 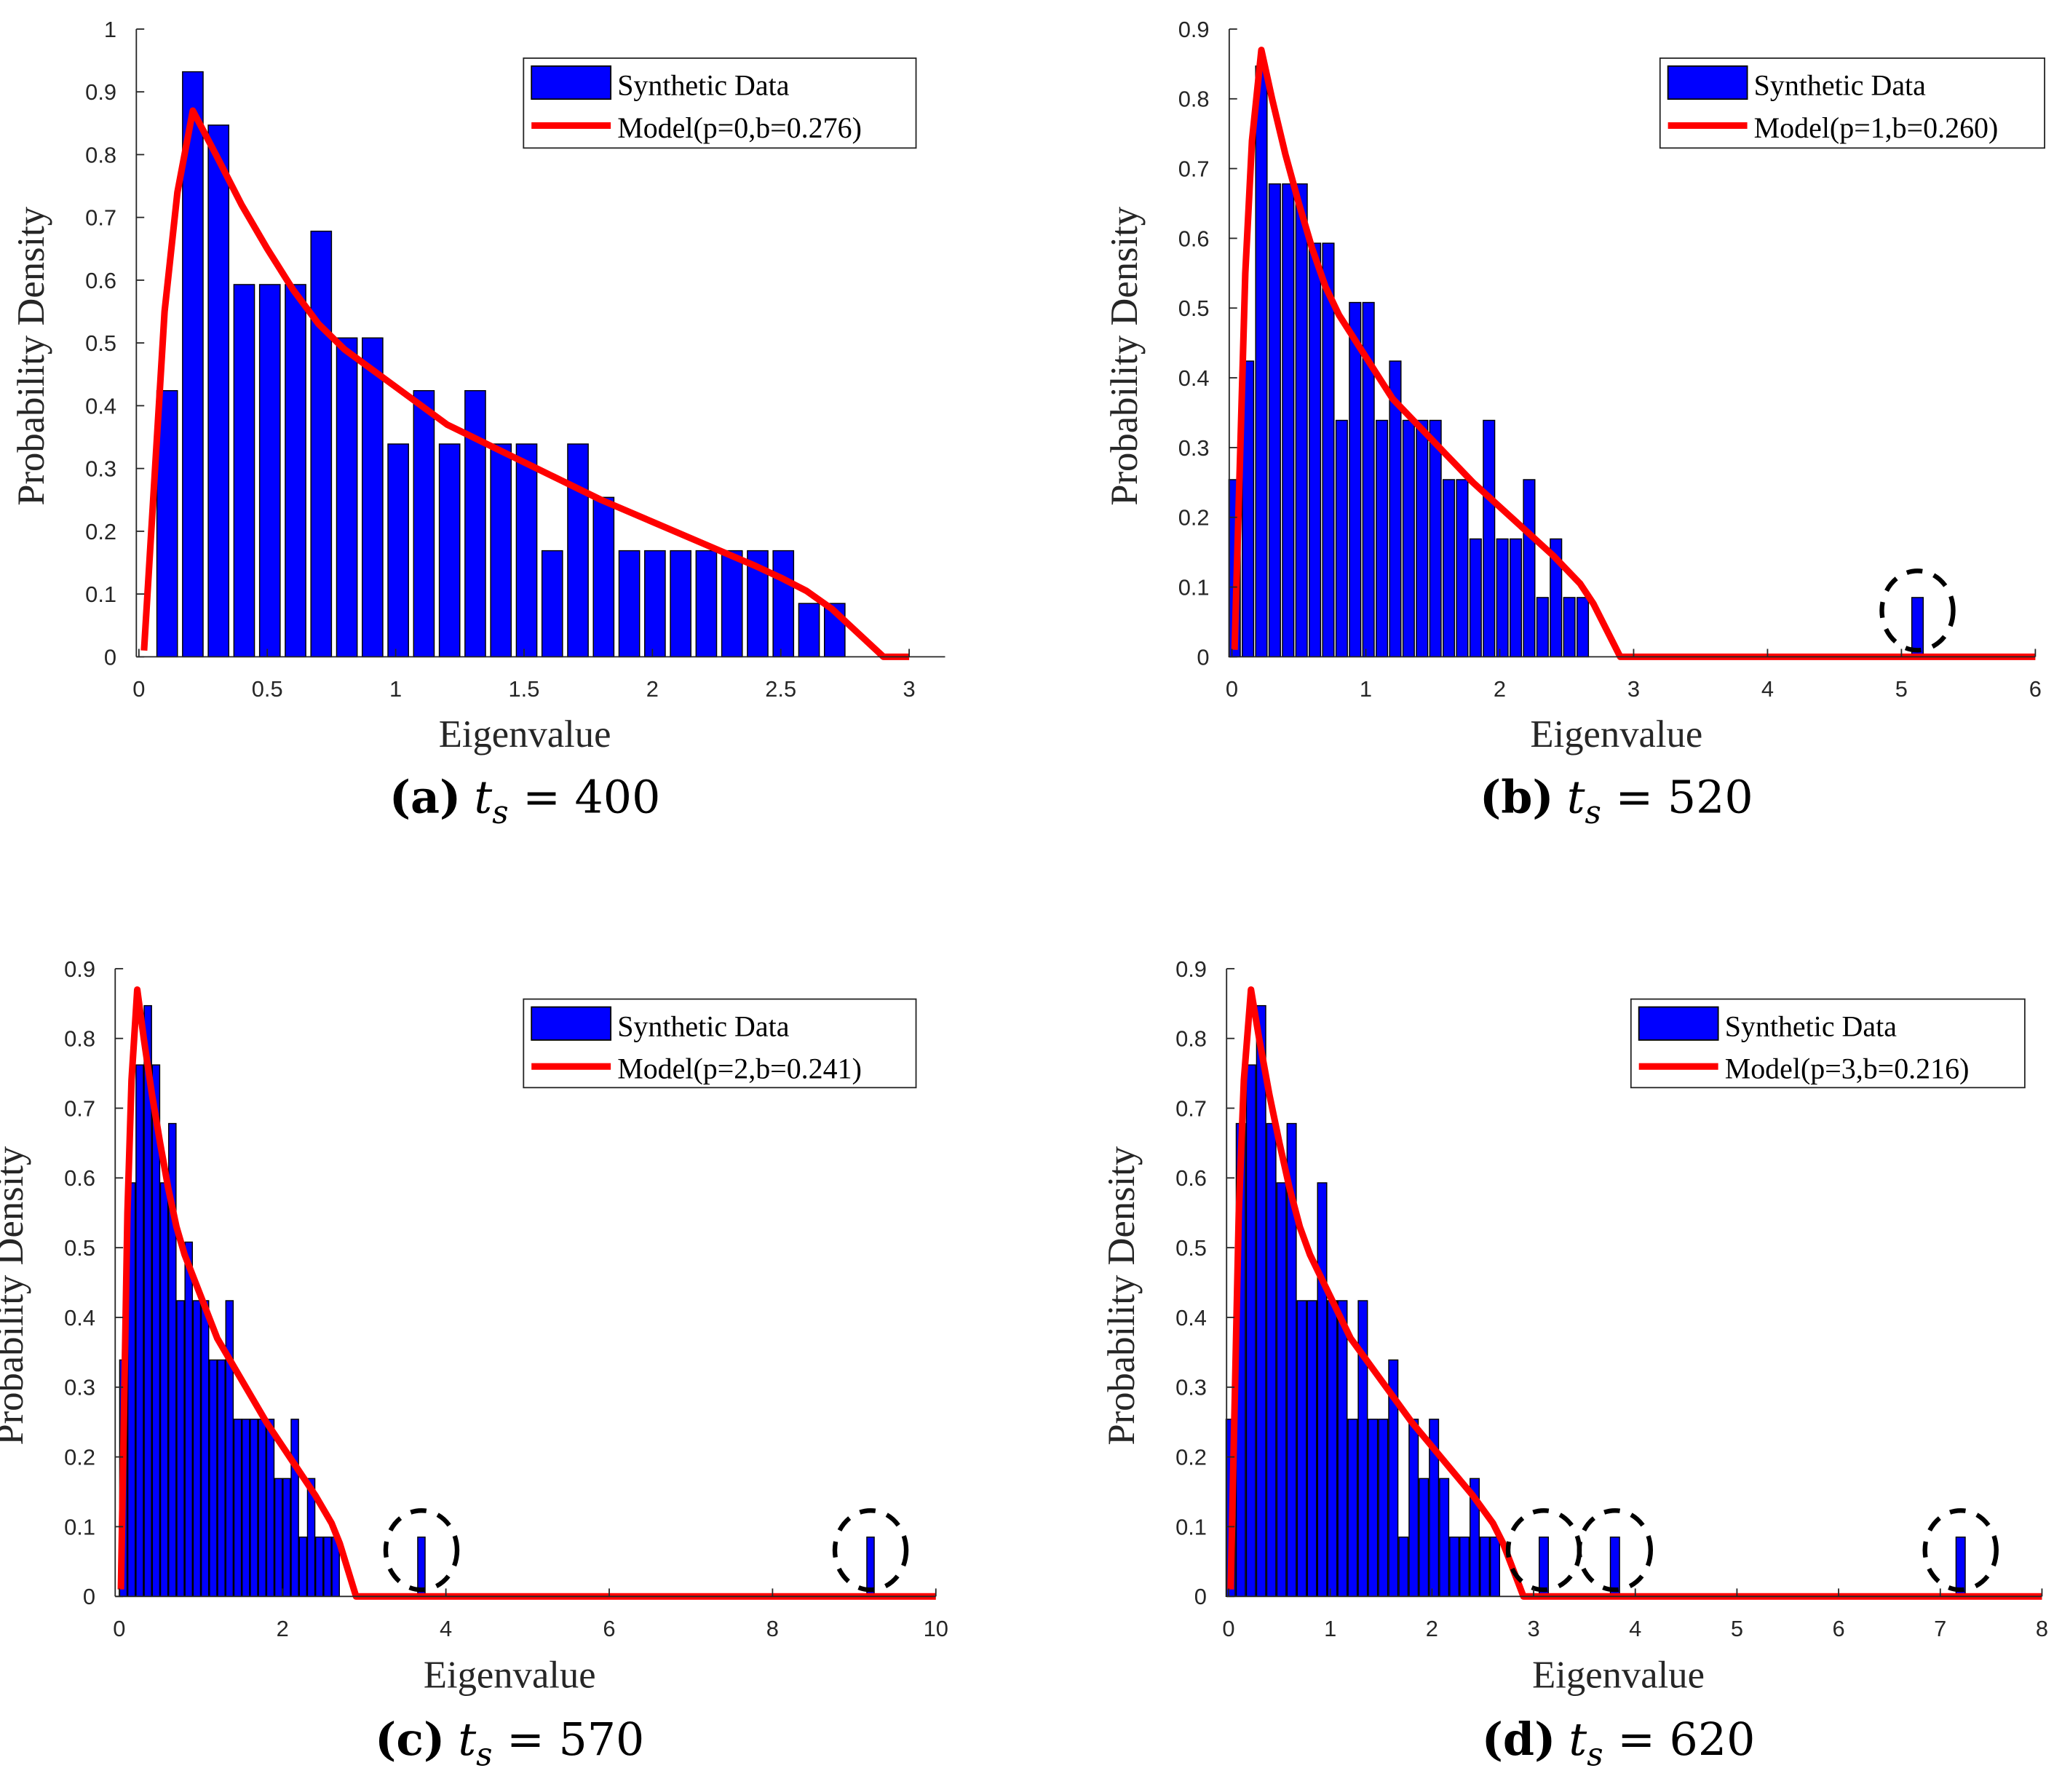 What do you see at coordinates (1940, 1628) in the screenshot?
I see `x-tick-label: 7` at bounding box center [1940, 1628].